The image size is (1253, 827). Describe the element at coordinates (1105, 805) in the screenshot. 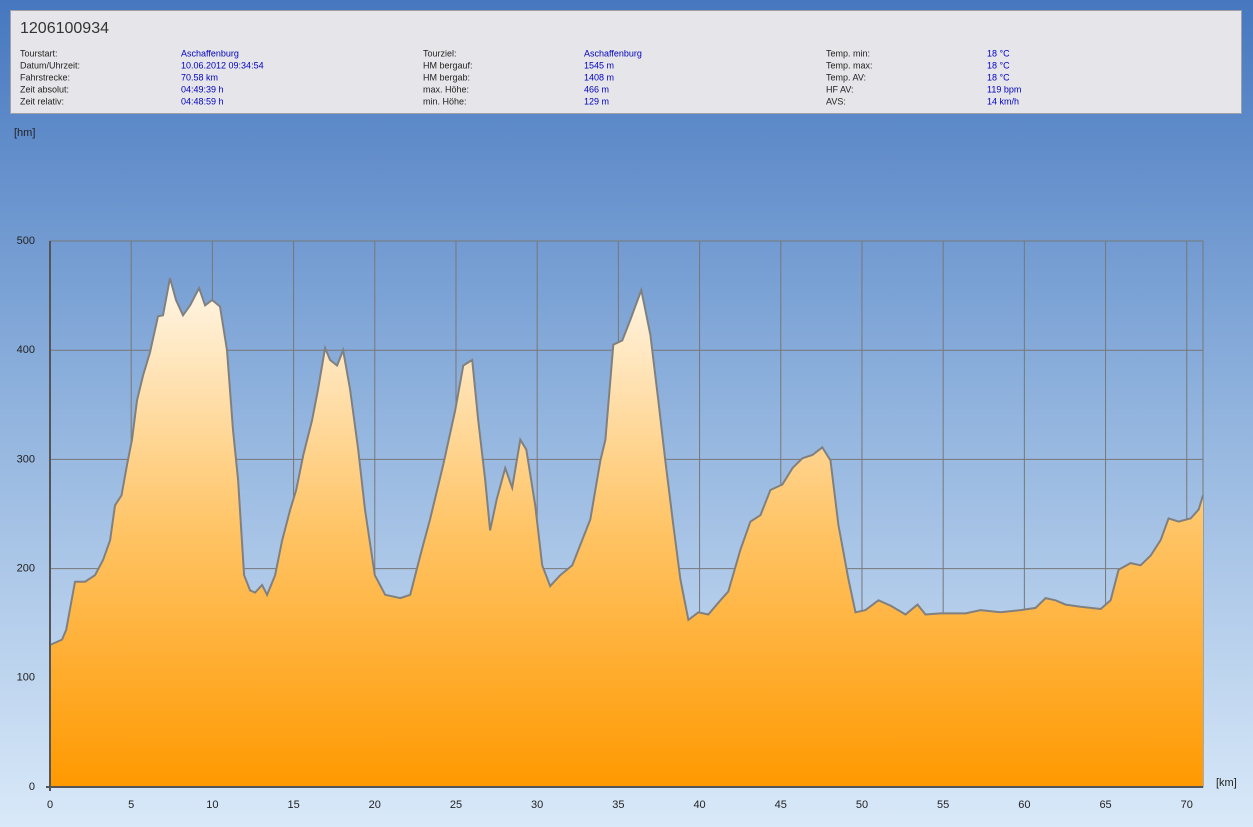

I see `x-tick-label: 65` at that location.